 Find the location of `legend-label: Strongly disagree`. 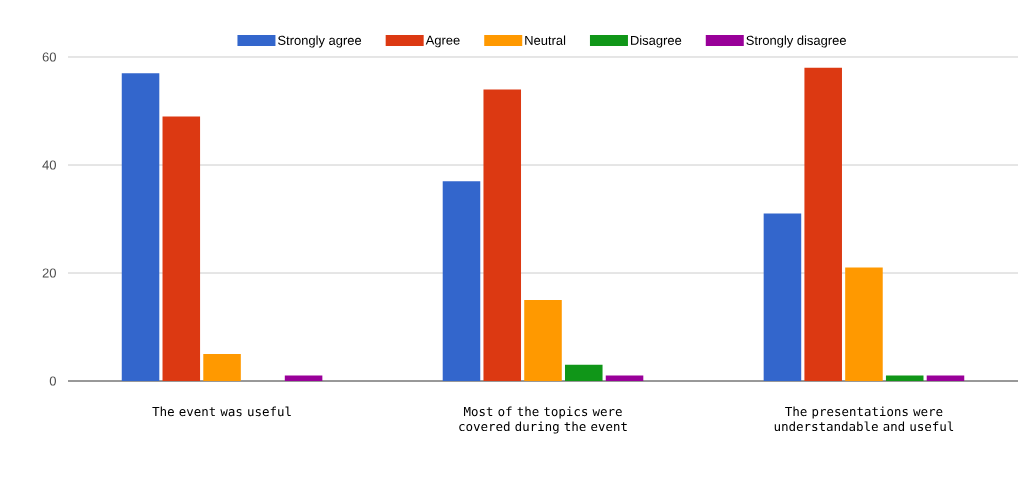

legend-label: Strongly disagree is located at coordinates (796, 41).